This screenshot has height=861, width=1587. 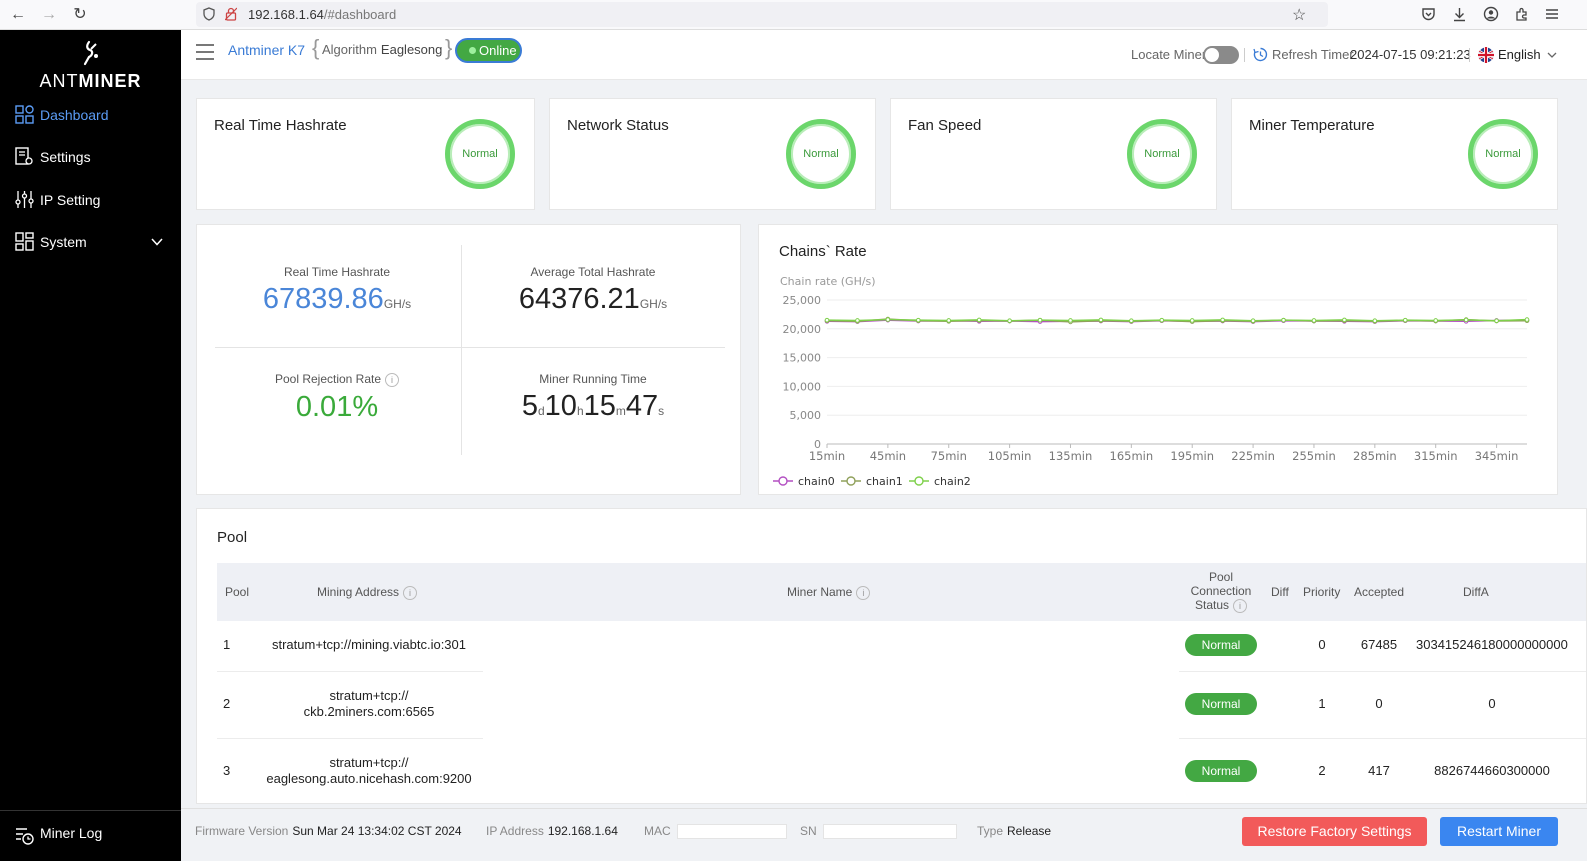 I want to click on online-dot-icon, so click(x=472, y=50).